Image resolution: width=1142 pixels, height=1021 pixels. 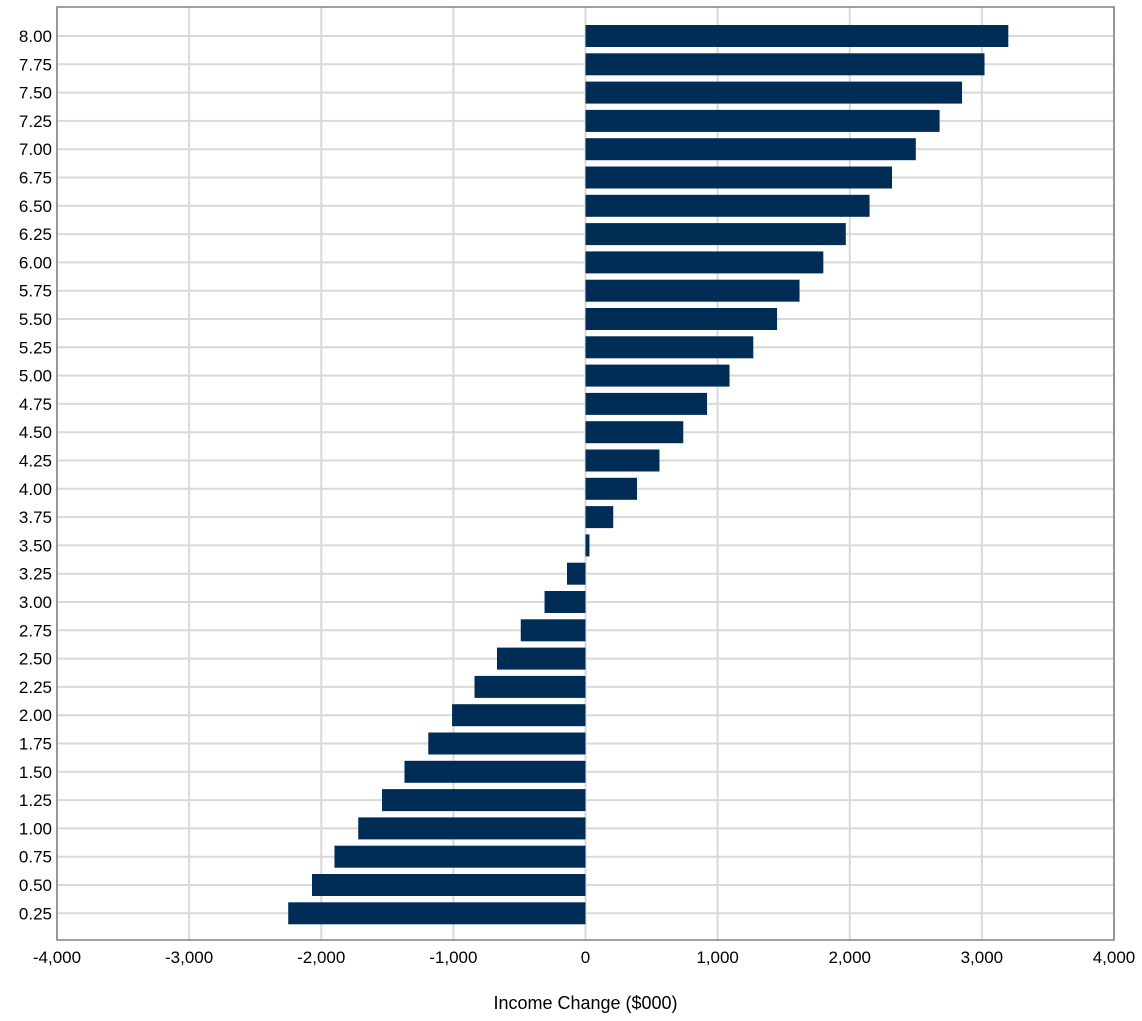 What do you see at coordinates (739, 177) in the screenshot?
I see `bar-6.75` at bounding box center [739, 177].